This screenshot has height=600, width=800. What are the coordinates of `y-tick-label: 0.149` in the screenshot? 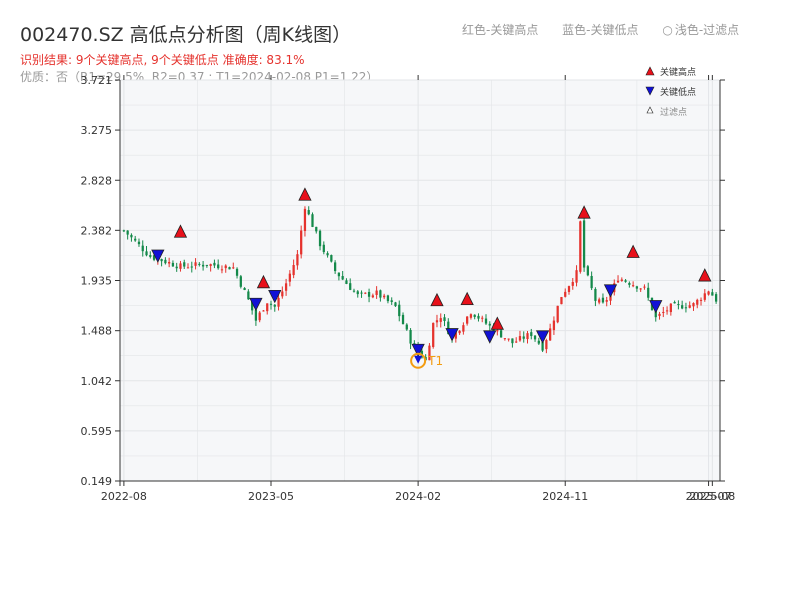 It's located at (97, 481).